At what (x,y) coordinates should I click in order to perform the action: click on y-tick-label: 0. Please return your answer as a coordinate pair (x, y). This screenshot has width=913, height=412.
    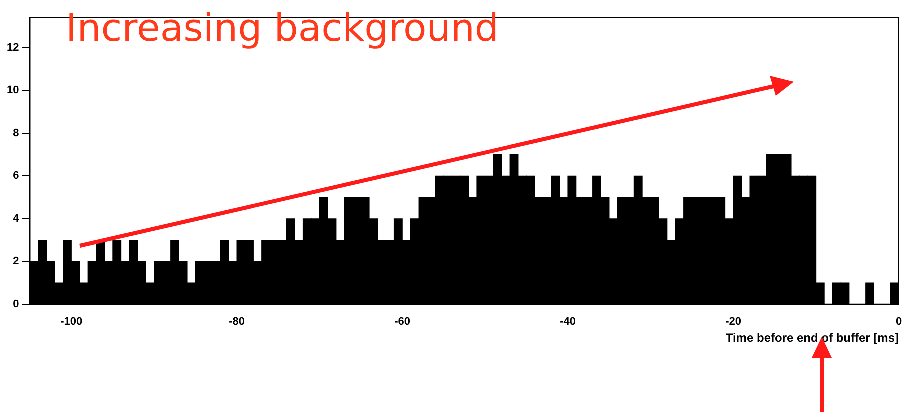
    Looking at the image, I should click on (16, 304).